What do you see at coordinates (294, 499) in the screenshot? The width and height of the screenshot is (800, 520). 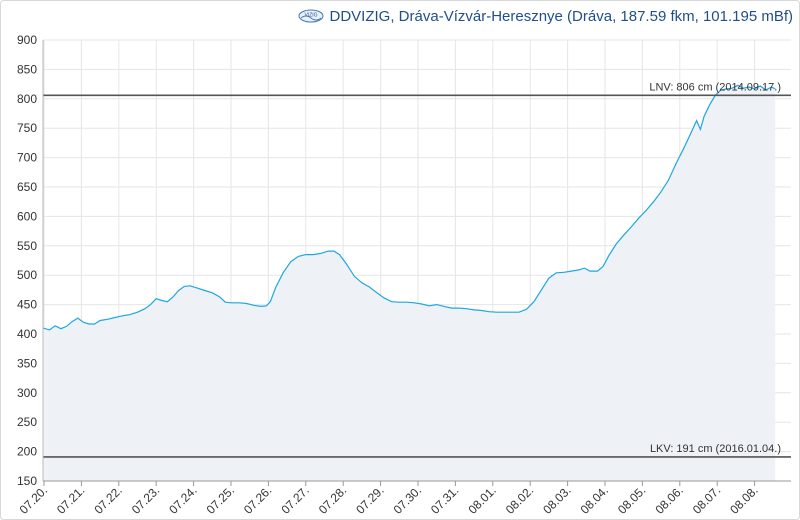 I see `x-tick-label: 07.27.` at bounding box center [294, 499].